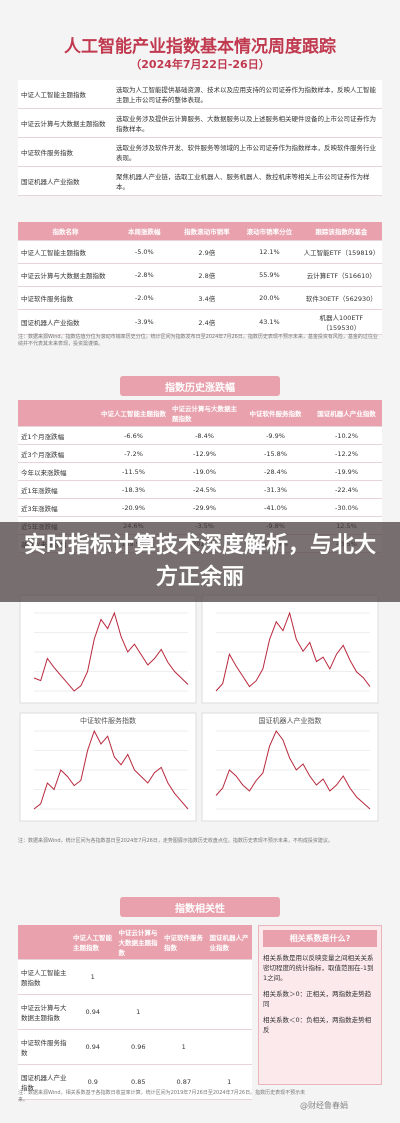  I want to click on cell: -22.4%, so click(346, 490).